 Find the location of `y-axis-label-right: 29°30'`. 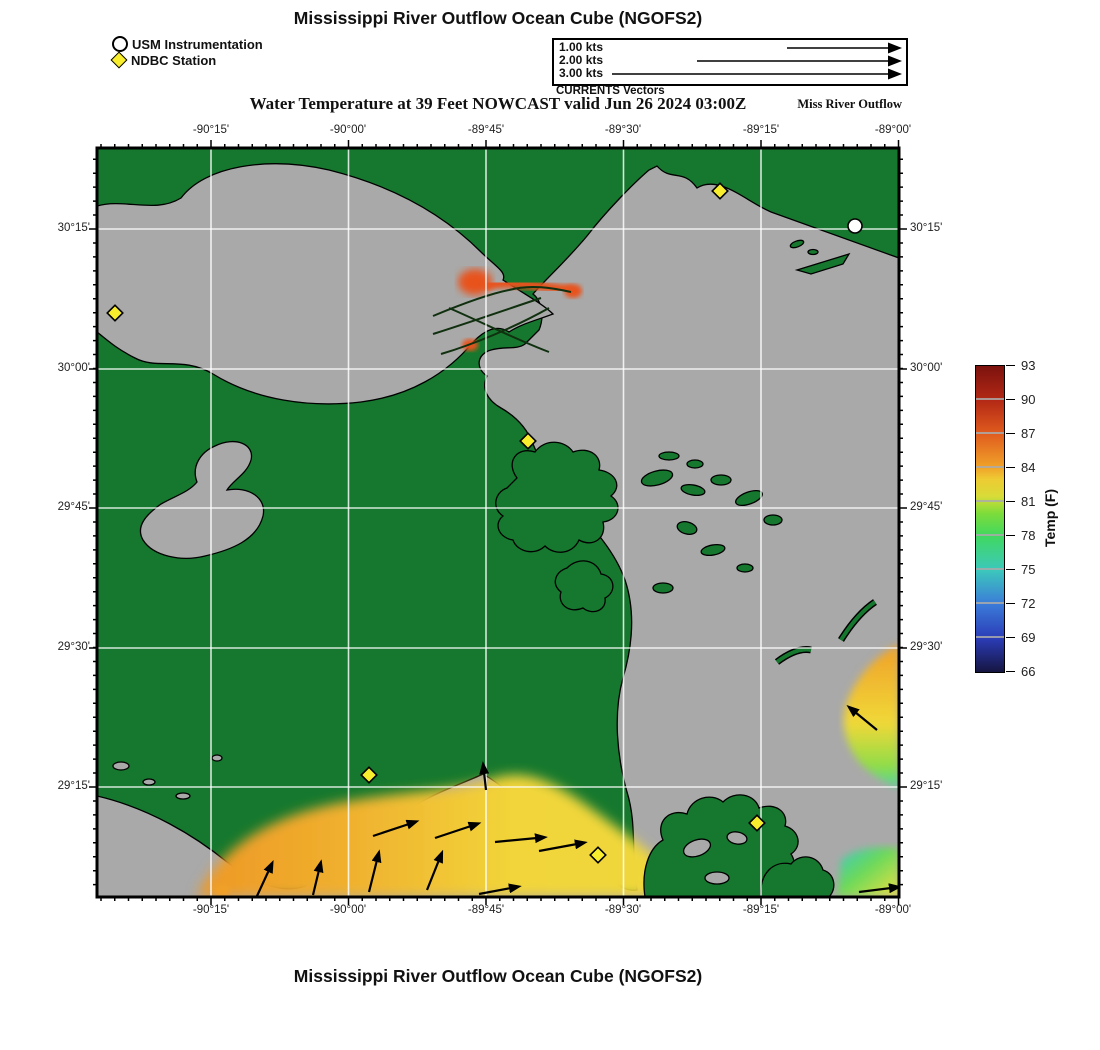

y-axis-label-right: 29°30' is located at coordinates (926, 647).